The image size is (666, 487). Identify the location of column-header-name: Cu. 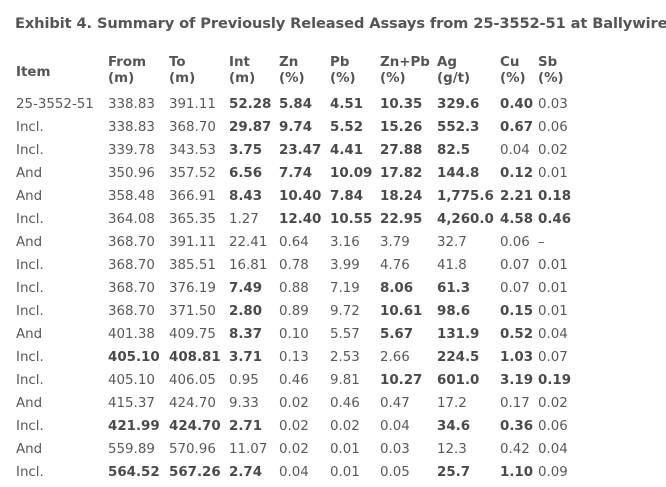
(510, 62).